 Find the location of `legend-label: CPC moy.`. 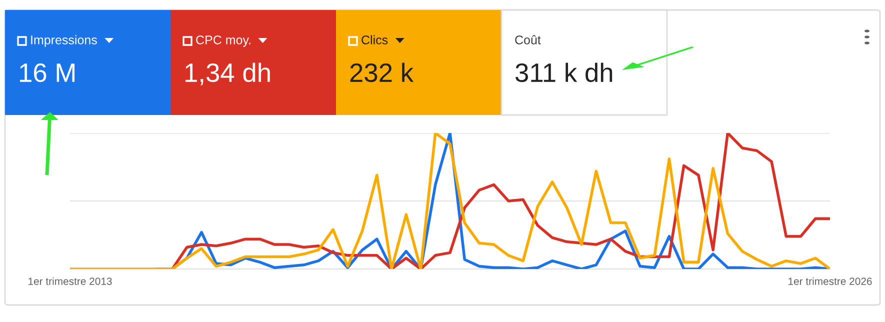

legend-label: CPC moy. is located at coordinates (223, 41).